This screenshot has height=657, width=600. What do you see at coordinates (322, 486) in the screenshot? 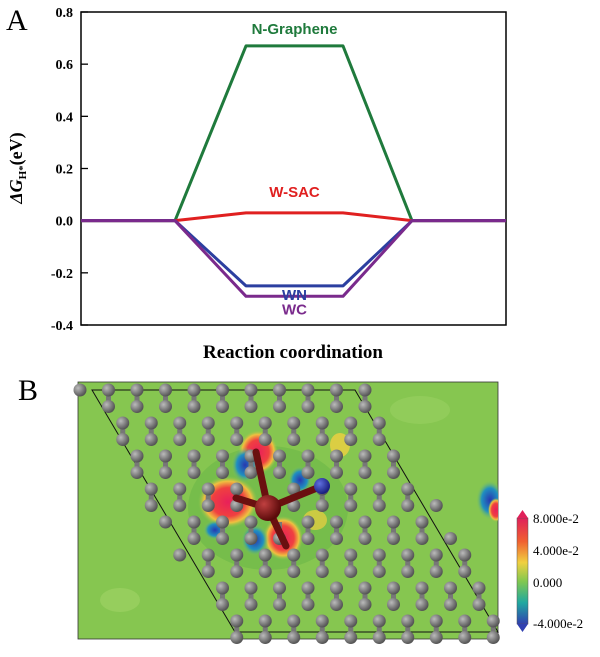
I see `nitrogen-atom` at bounding box center [322, 486].